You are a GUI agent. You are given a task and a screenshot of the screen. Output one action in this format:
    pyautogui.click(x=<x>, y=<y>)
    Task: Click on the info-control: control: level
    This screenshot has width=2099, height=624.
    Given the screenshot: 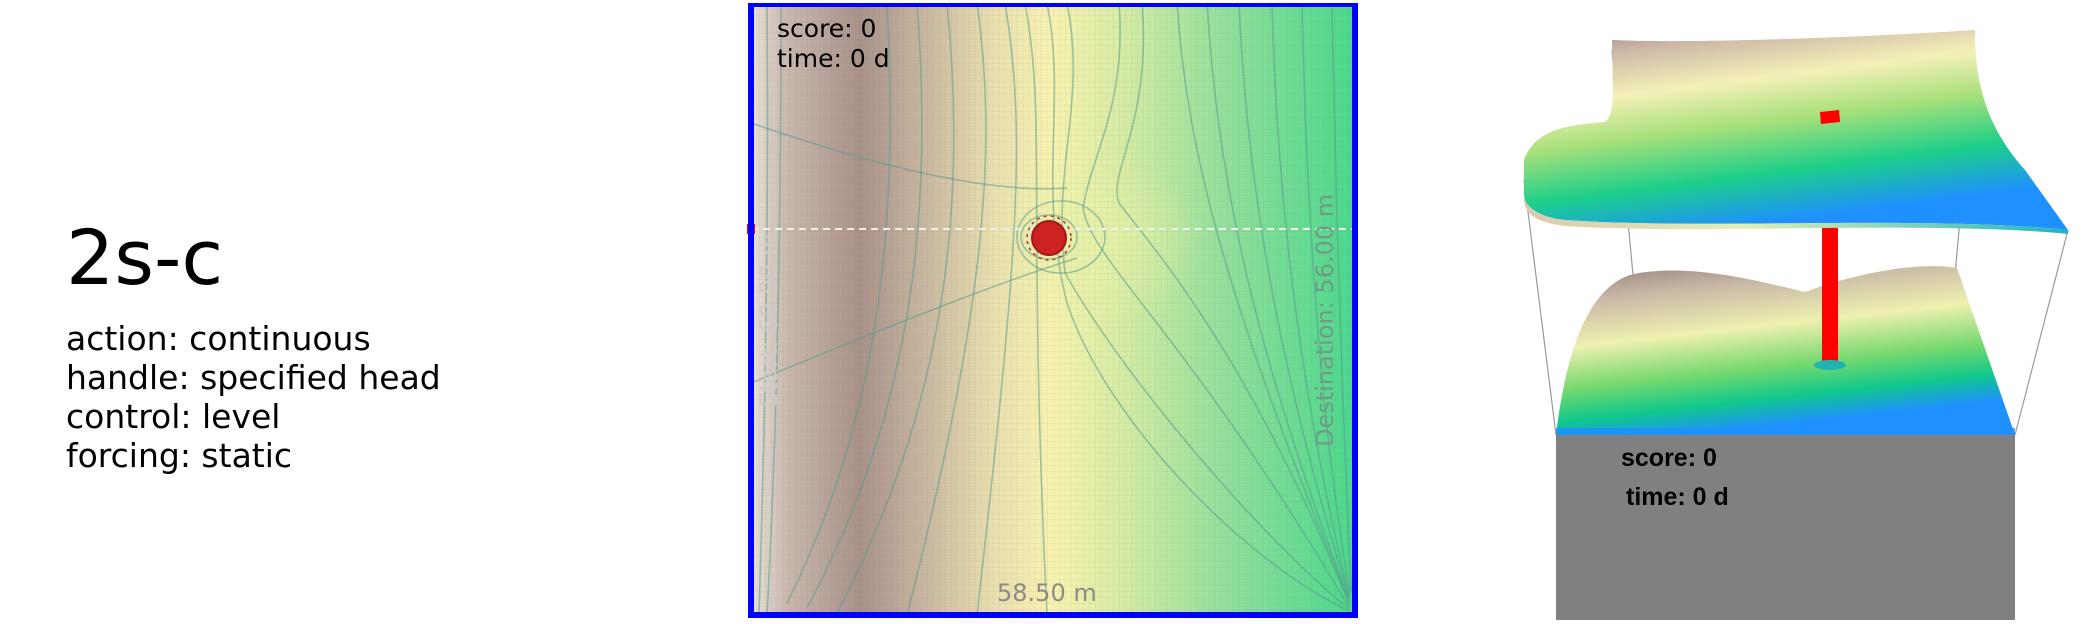 What is the action you would take?
    pyautogui.click(x=173, y=416)
    